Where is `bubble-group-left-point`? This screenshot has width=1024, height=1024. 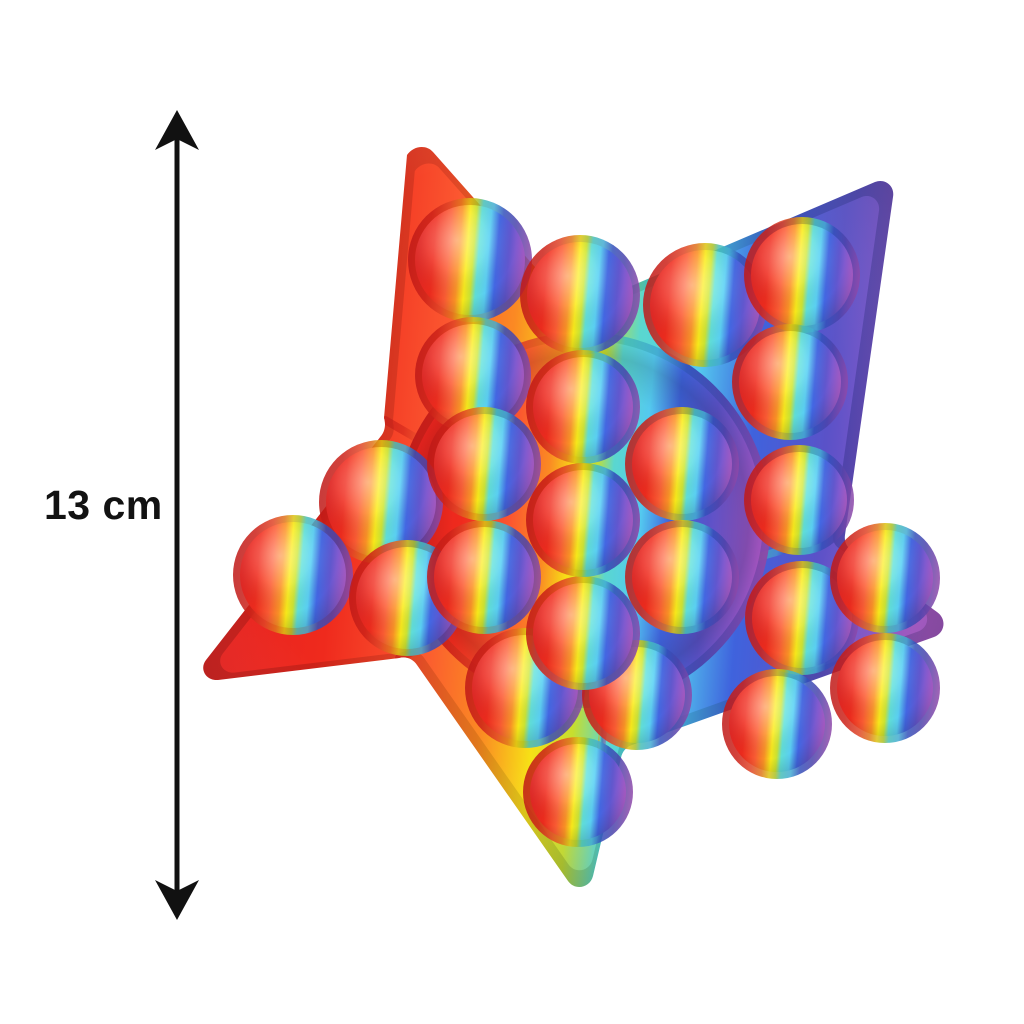
bubble-group-left-point is located at coordinates (349, 548).